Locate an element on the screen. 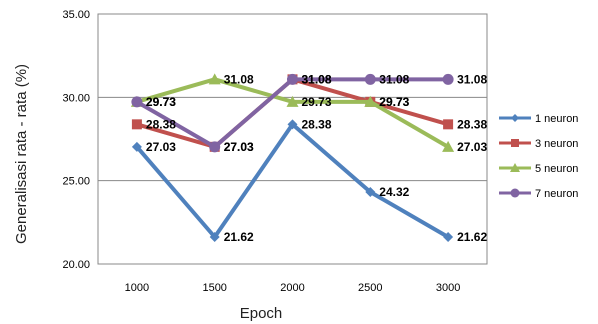 This screenshot has height=324, width=598. y-tick-label: 35.00 is located at coordinates (76, 15).